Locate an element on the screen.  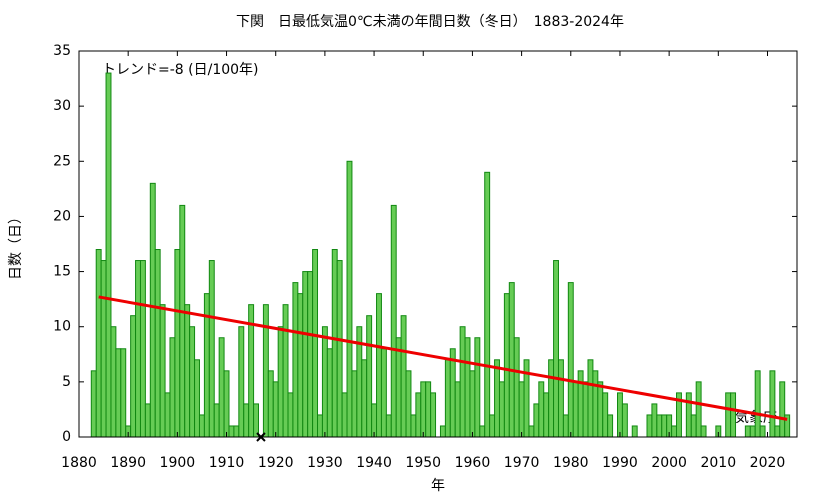
x-tick-label: 2000 is located at coordinates (669, 463).